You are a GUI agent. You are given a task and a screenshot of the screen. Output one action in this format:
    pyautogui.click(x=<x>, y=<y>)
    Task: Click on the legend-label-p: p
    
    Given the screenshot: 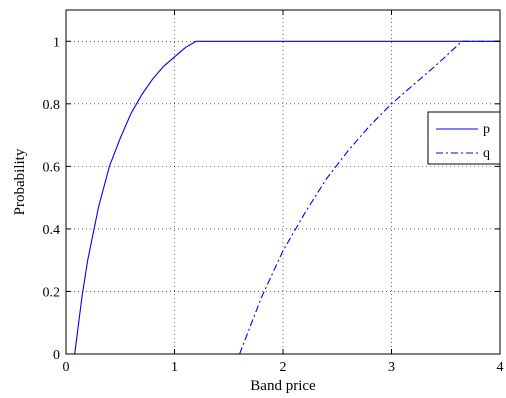 What is the action you would take?
    pyautogui.click(x=486, y=129)
    